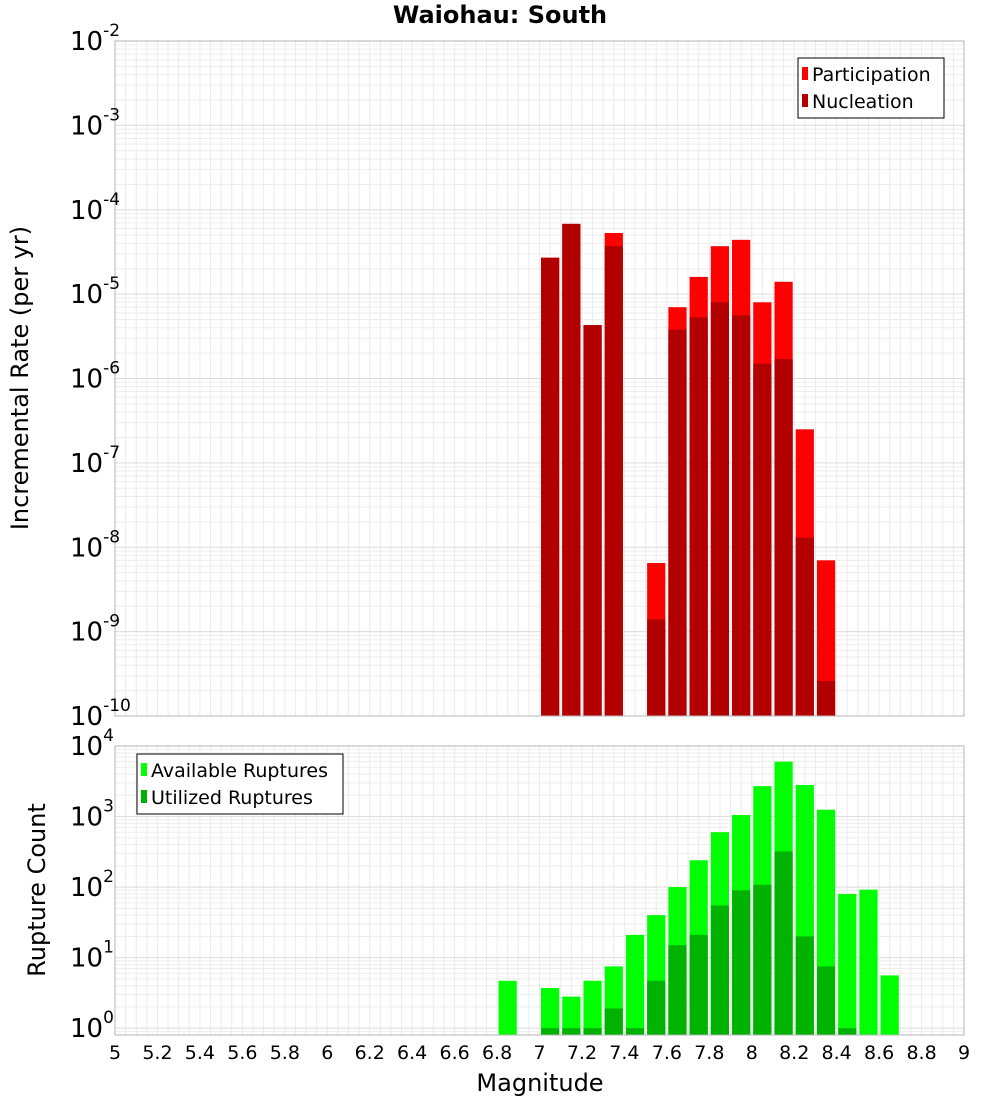 The height and width of the screenshot is (1100, 1000). What do you see at coordinates (879, 1053) in the screenshot?
I see `x-tick-label: 8.6` at bounding box center [879, 1053].